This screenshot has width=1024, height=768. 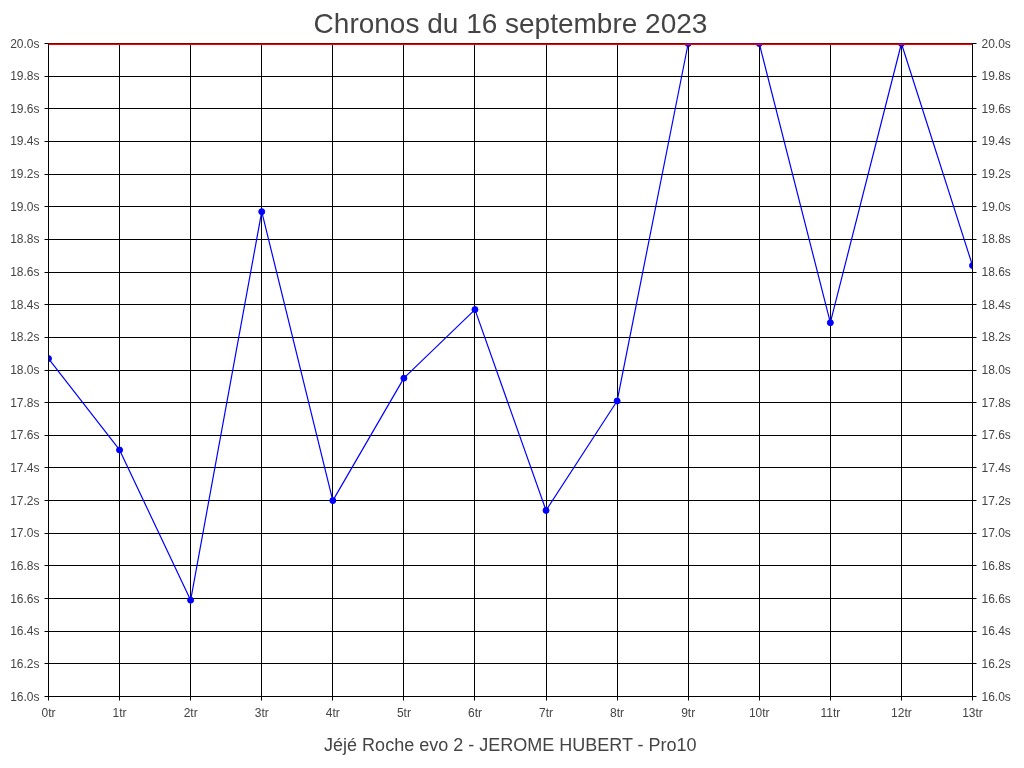 I want to click on y2-tick-label: 18.4s, so click(x=996, y=304).